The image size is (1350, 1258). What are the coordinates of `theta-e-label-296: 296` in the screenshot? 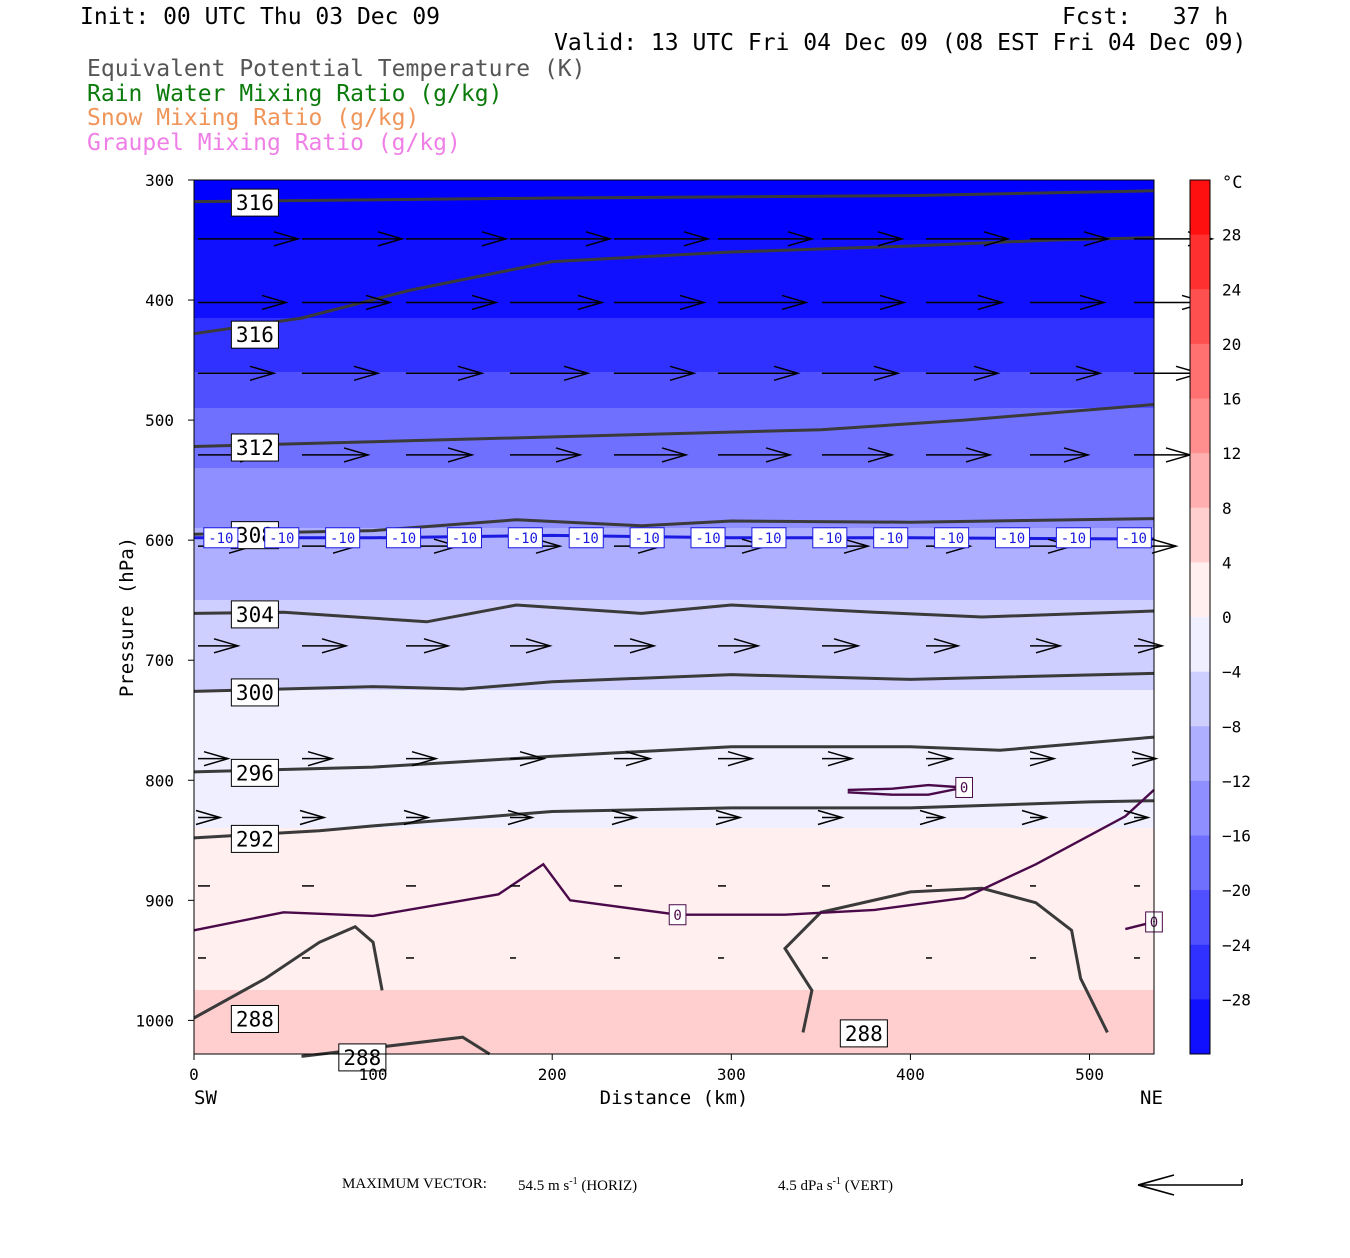 It's located at (255, 773).